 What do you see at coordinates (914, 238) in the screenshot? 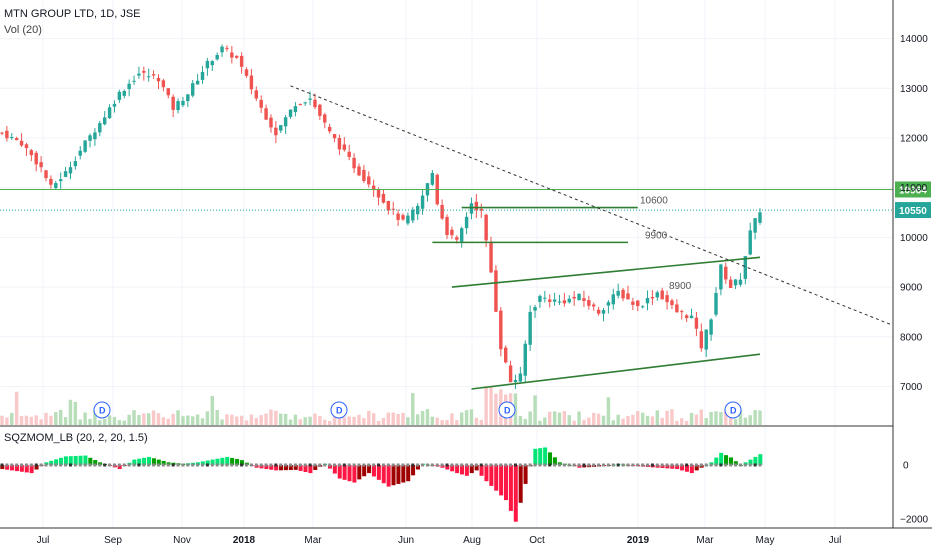
I see `price-tick-label: 10000` at bounding box center [914, 238].